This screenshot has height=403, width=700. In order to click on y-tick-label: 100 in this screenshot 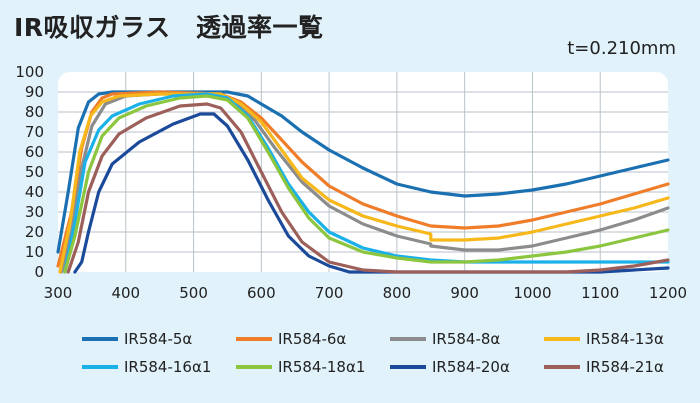, I will do `click(29, 72)`.